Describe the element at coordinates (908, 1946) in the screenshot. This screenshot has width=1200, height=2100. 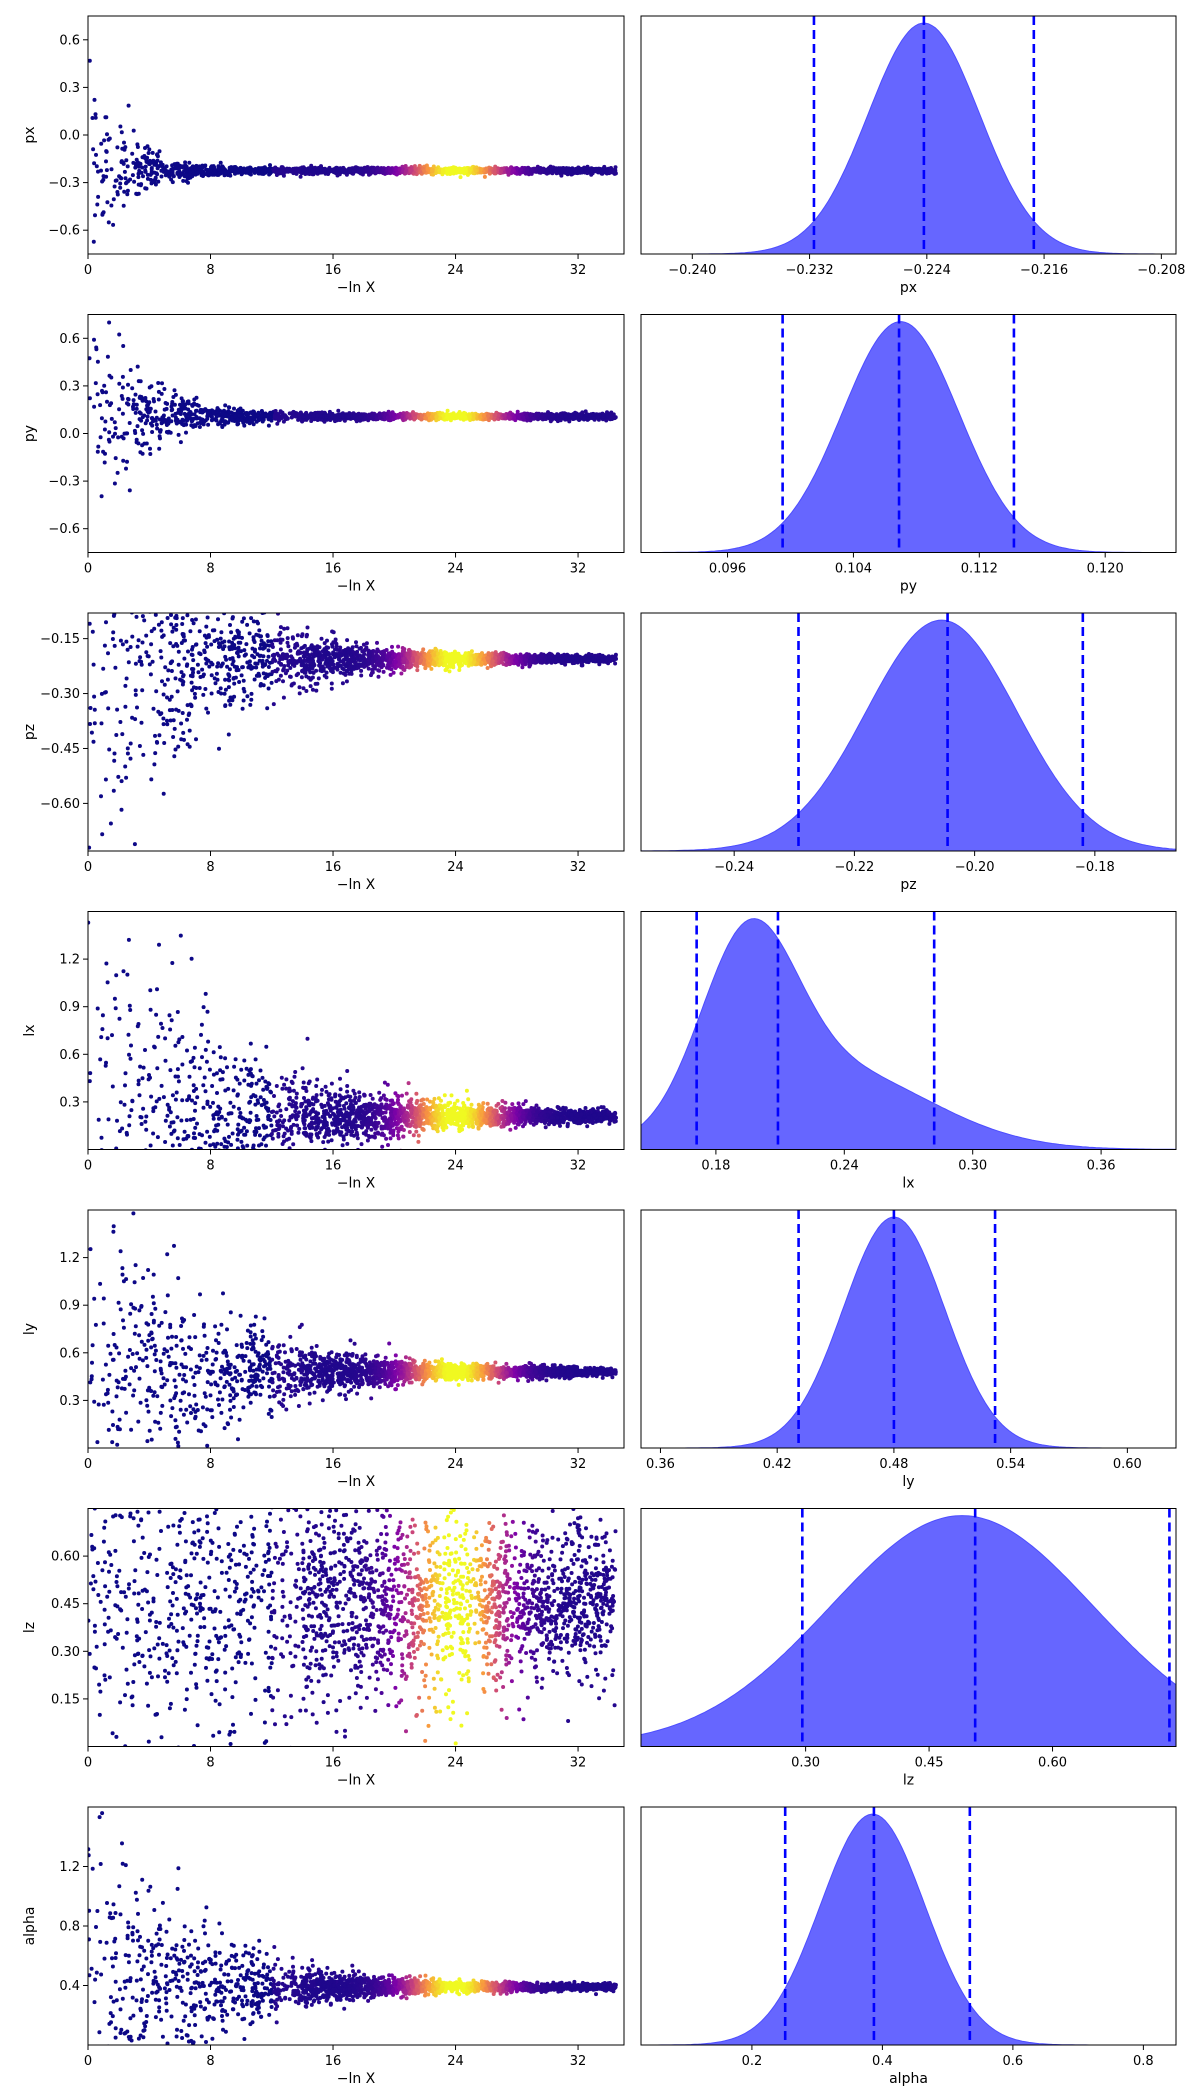
I see `marginal-panel-alpha: 0.2 0.4 0.6 0.8 alpha` at that location.